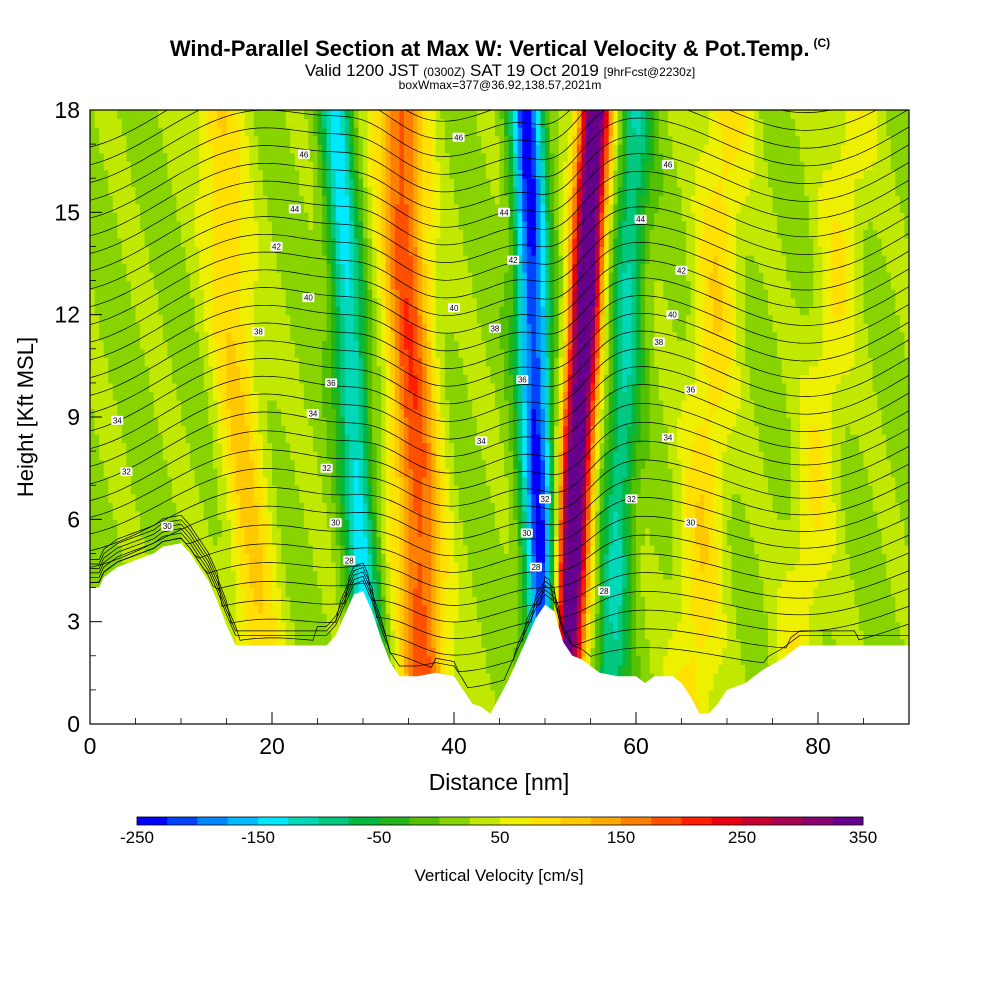  I want to click on theta-contour-label: 38, so click(658, 342).